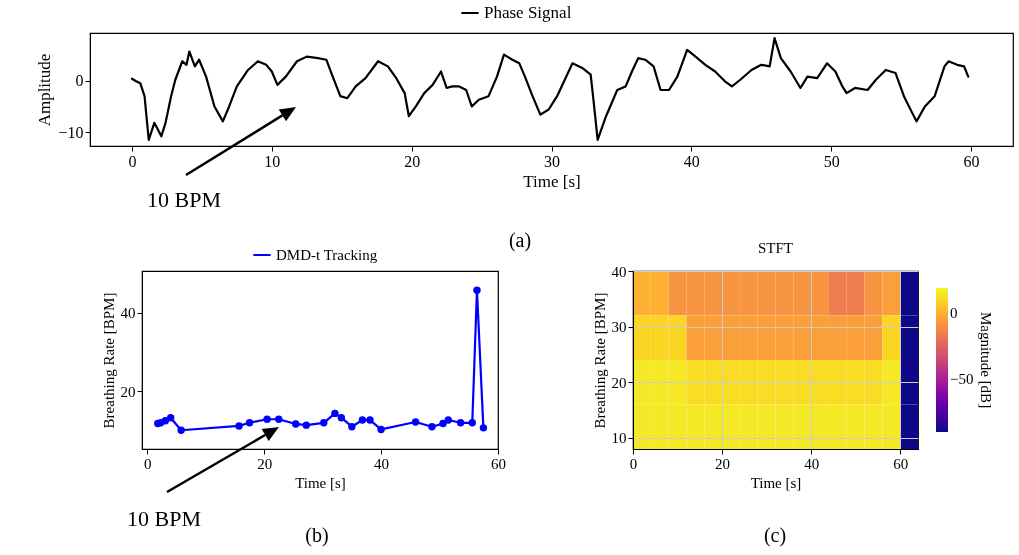 This screenshot has height=555, width=1019. I want to click on y-tick-label: 40, so click(619, 271).